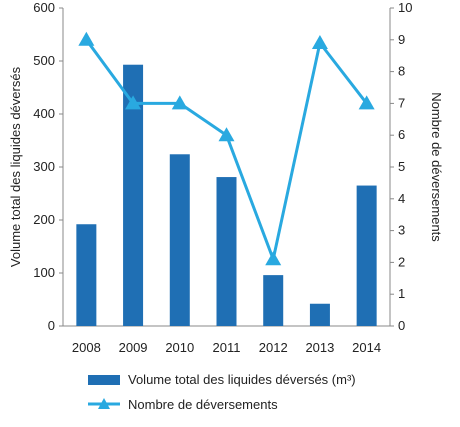 This screenshot has height=427, width=460. I want to click on bar-2012, so click(273, 300).